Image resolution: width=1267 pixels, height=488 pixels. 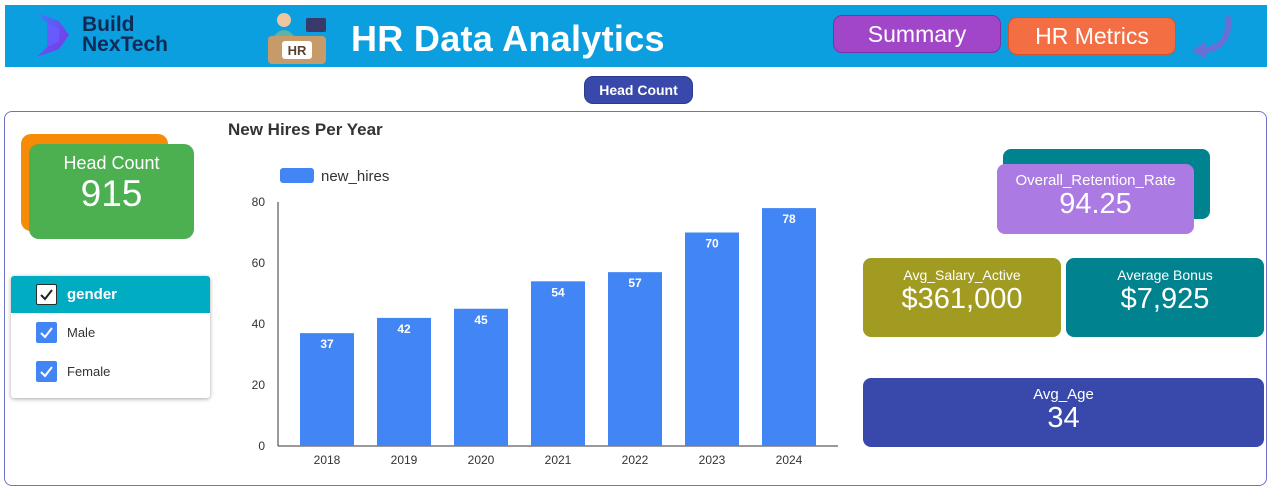 I want to click on brand-line-1: Build, so click(x=108, y=24).